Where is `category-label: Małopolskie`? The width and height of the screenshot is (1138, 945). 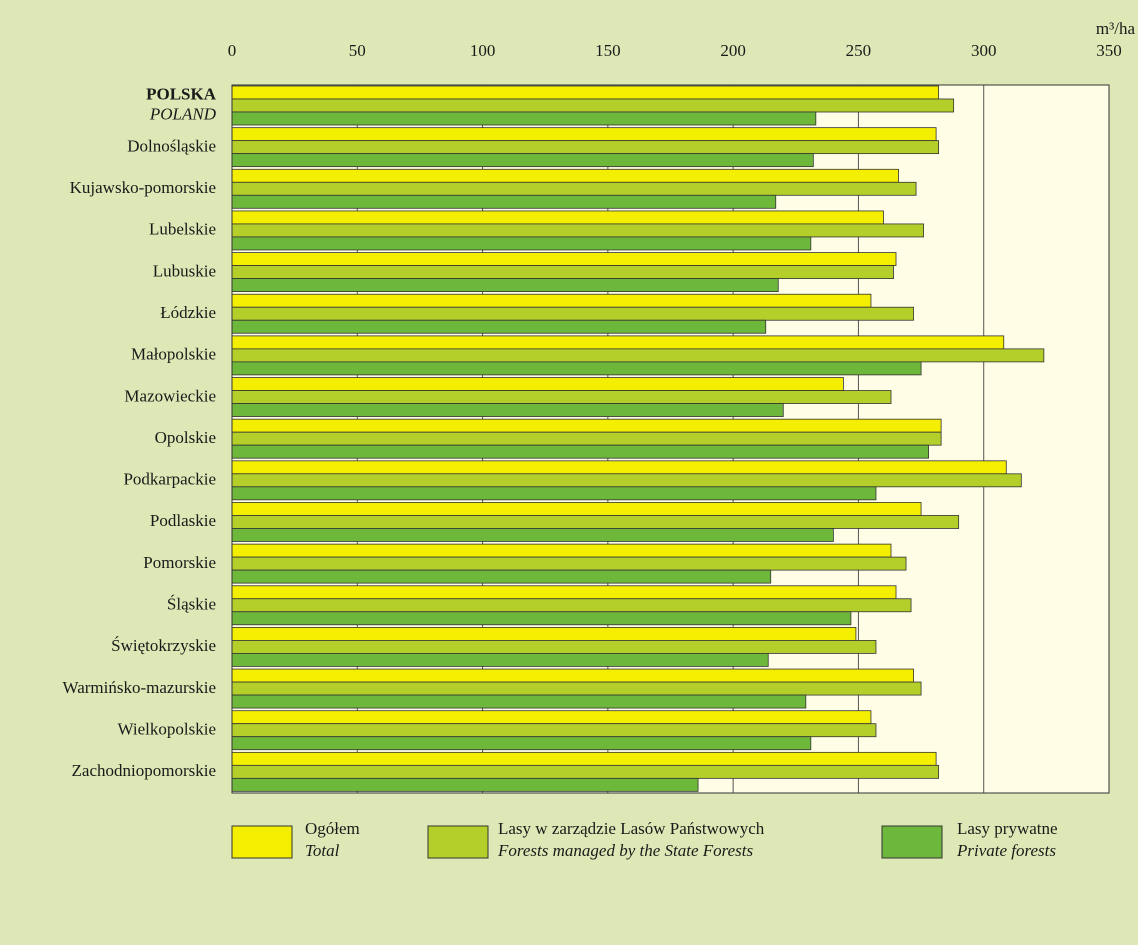
category-label: Małopolskie is located at coordinates (173, 354).